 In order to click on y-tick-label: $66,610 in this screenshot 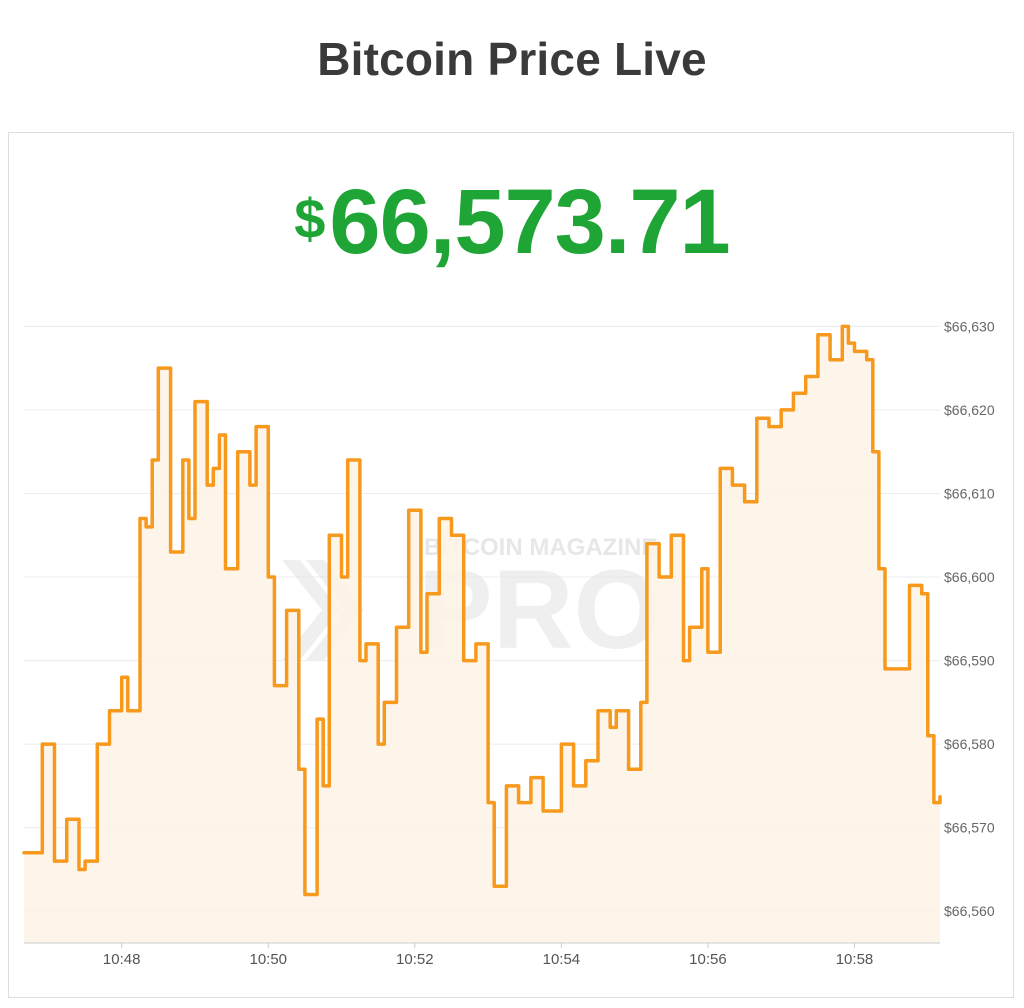, I will do `click(969, 493)`.